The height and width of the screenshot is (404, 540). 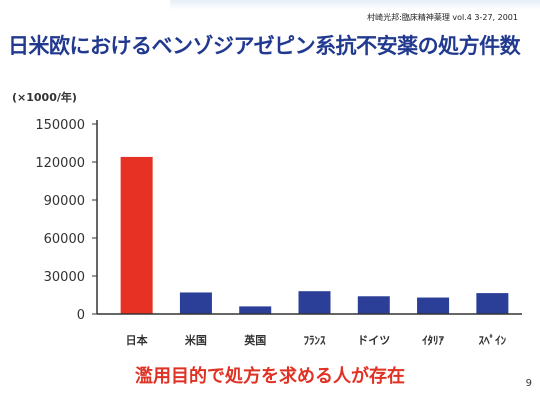 What do you see at coordinates (355, 5) in the screenshot?
I see `header-band` at bounding box center [355, 5].